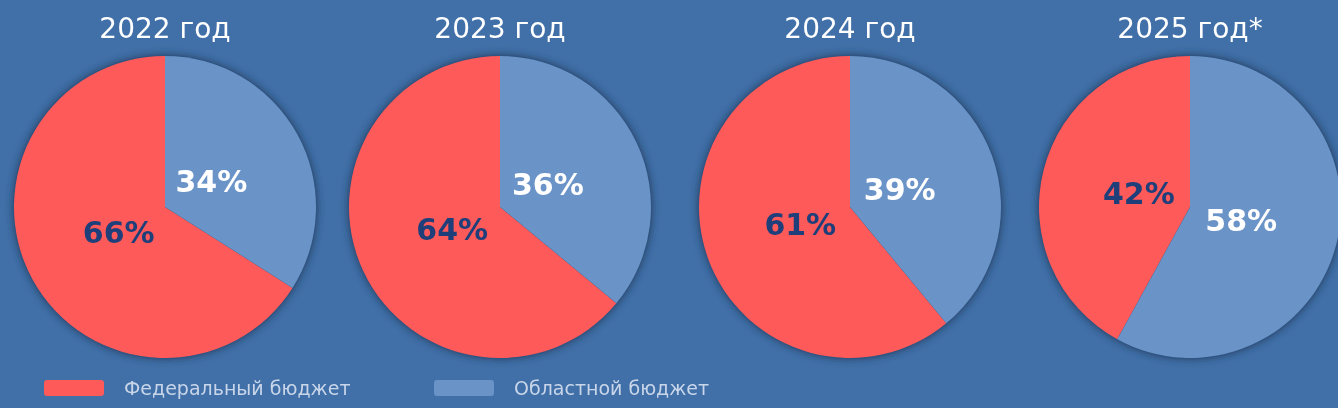  I want to click on data-label: 61%, so click(800, 225).